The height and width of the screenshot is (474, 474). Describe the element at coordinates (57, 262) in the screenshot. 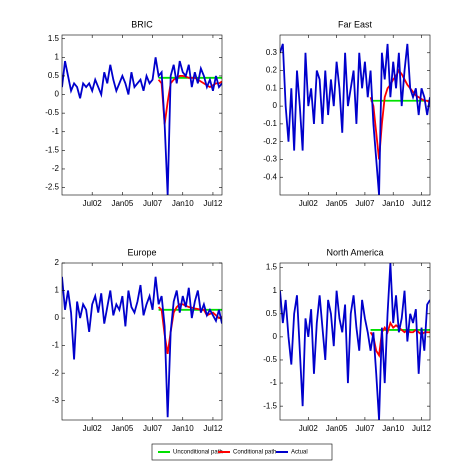

I see `y-tick-label: 2` at that location.